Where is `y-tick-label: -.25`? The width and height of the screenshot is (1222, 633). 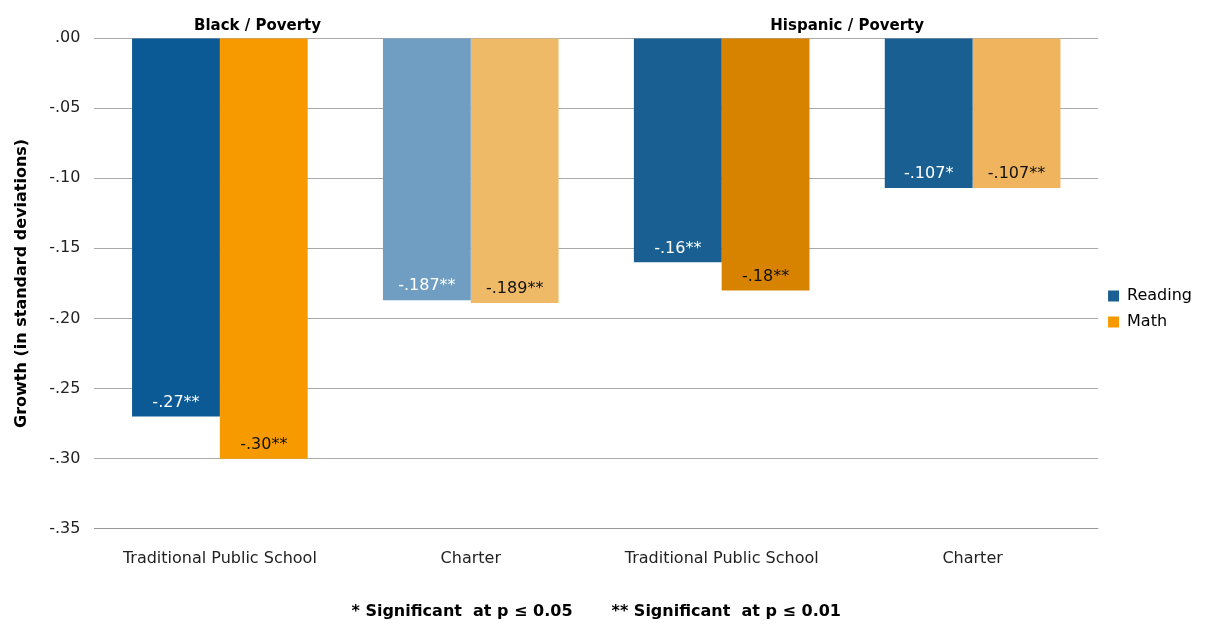
y-tick-label: -.25 is located at coordinates (65, 387).